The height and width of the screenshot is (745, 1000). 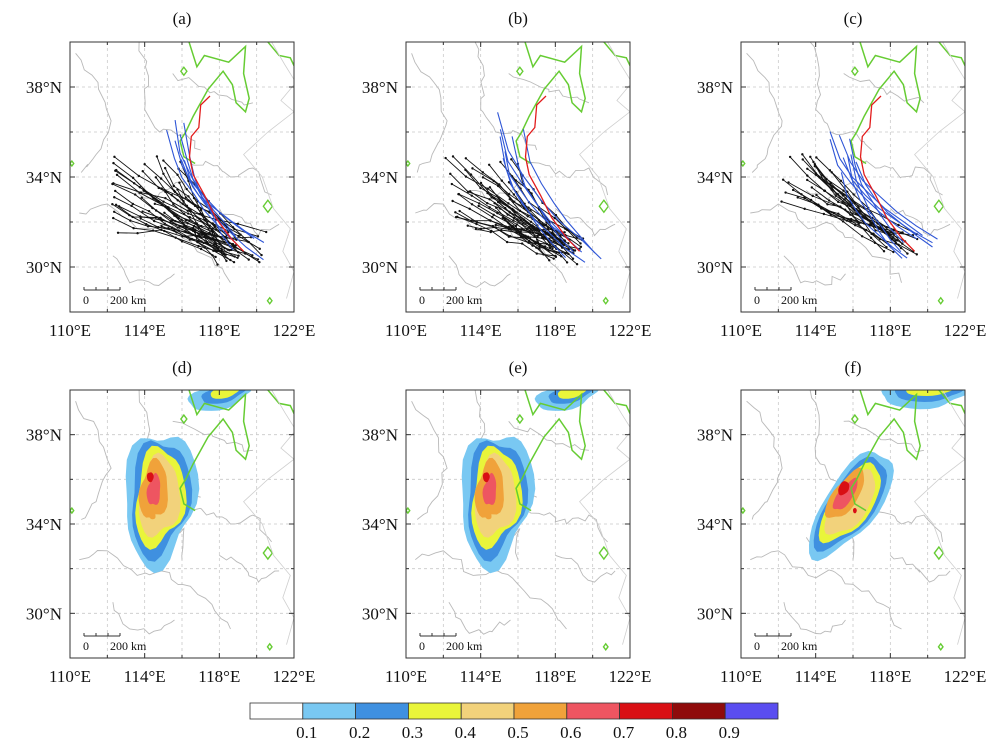 What do you see at coordinates (70, 676) in the screenshot?
I see `lon-tick-label: 110°E` at bounding box center [70, 676].